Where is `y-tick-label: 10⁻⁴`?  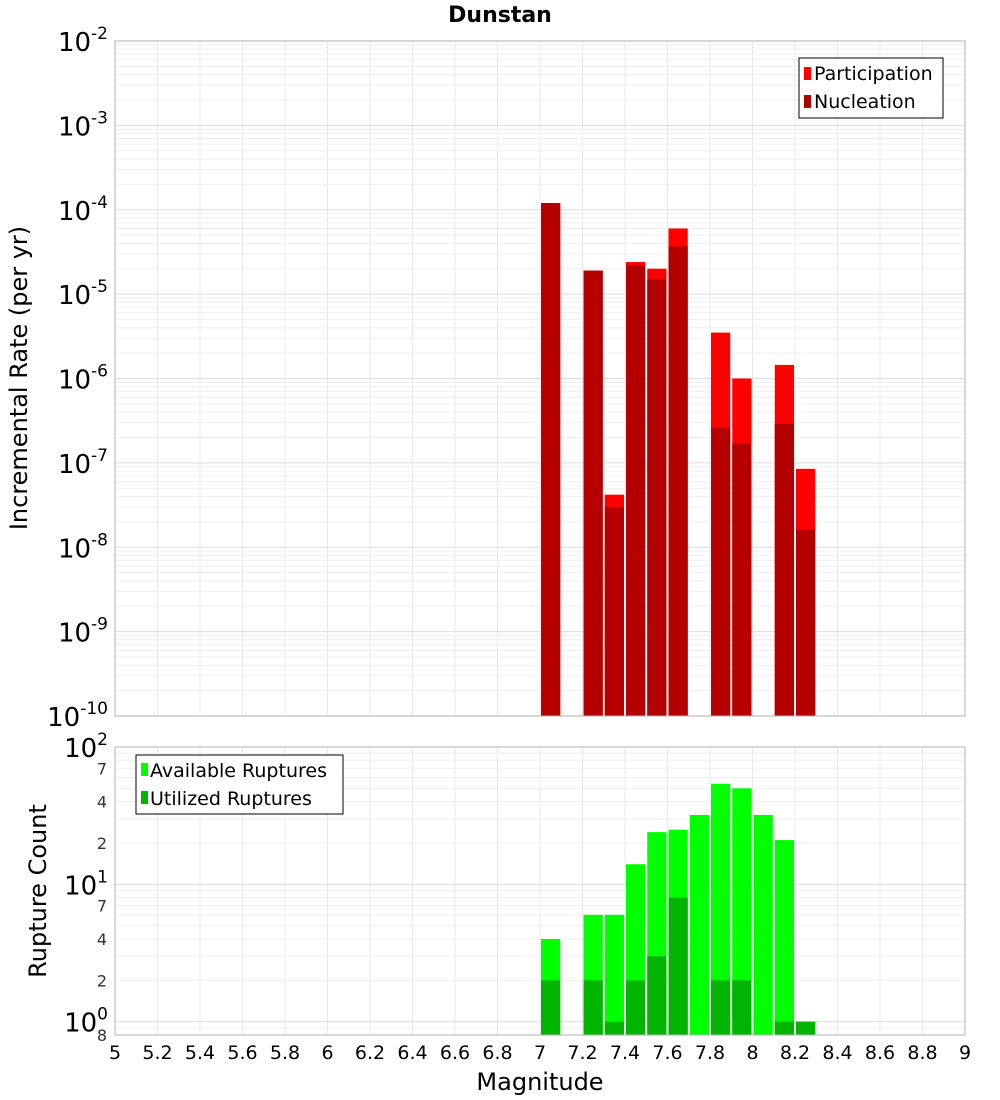
y-tick-label: 10⁻⁴ is located at coordinates (83, 210).